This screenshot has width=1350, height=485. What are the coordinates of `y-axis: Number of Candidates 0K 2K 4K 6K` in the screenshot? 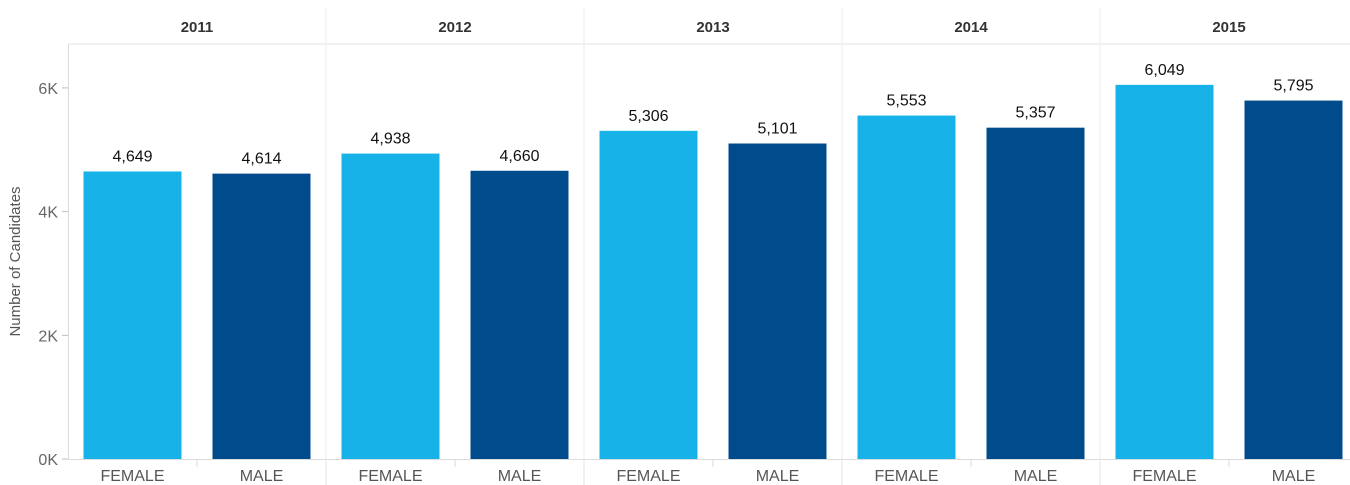 It's located at (37, 275).